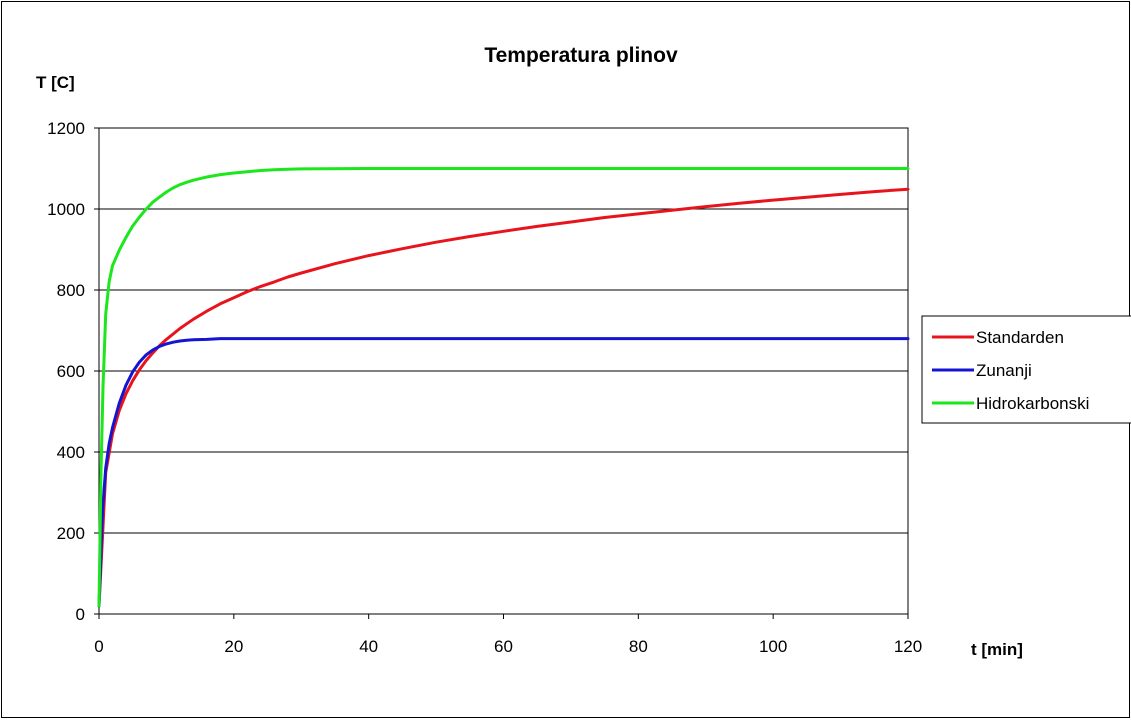 This screenshot has height=720, width=1131. I want to click on x-tick-label: 80, so click(638, 646).